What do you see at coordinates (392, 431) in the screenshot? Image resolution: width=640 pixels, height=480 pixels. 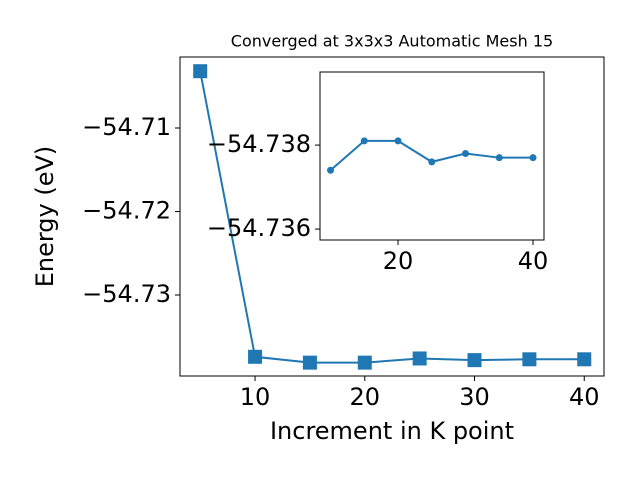 I see `x-axis-label: Increment in K point` at bounding box center [392, 431].